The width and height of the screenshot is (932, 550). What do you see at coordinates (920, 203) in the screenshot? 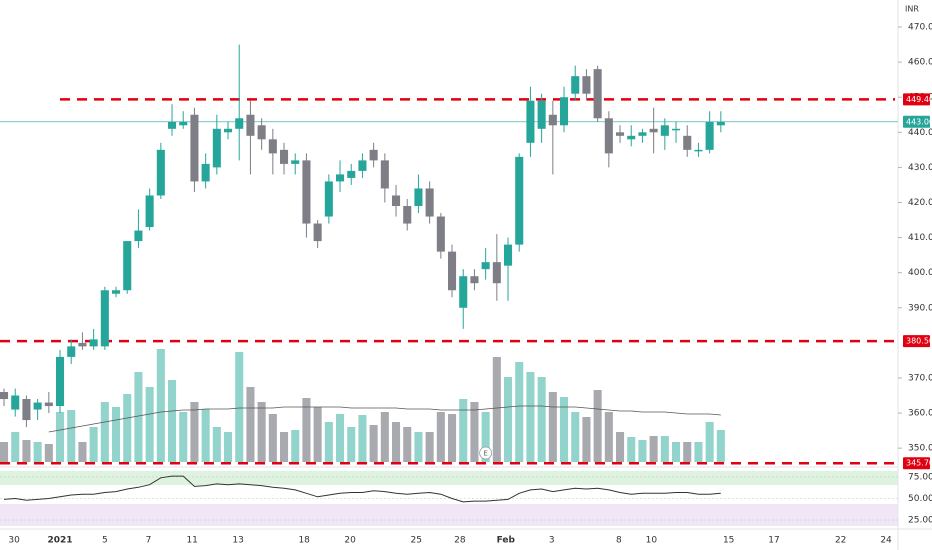
I see `y-tick-label: 420.00` at bounding box center [920, 203].